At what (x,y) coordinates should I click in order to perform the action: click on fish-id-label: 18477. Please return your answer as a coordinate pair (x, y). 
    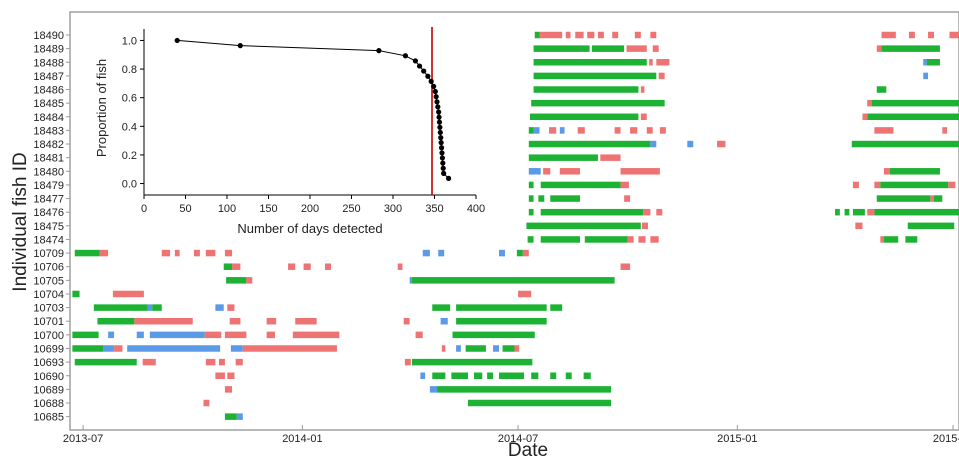
    Looking at the image, I should click on (48, 200).